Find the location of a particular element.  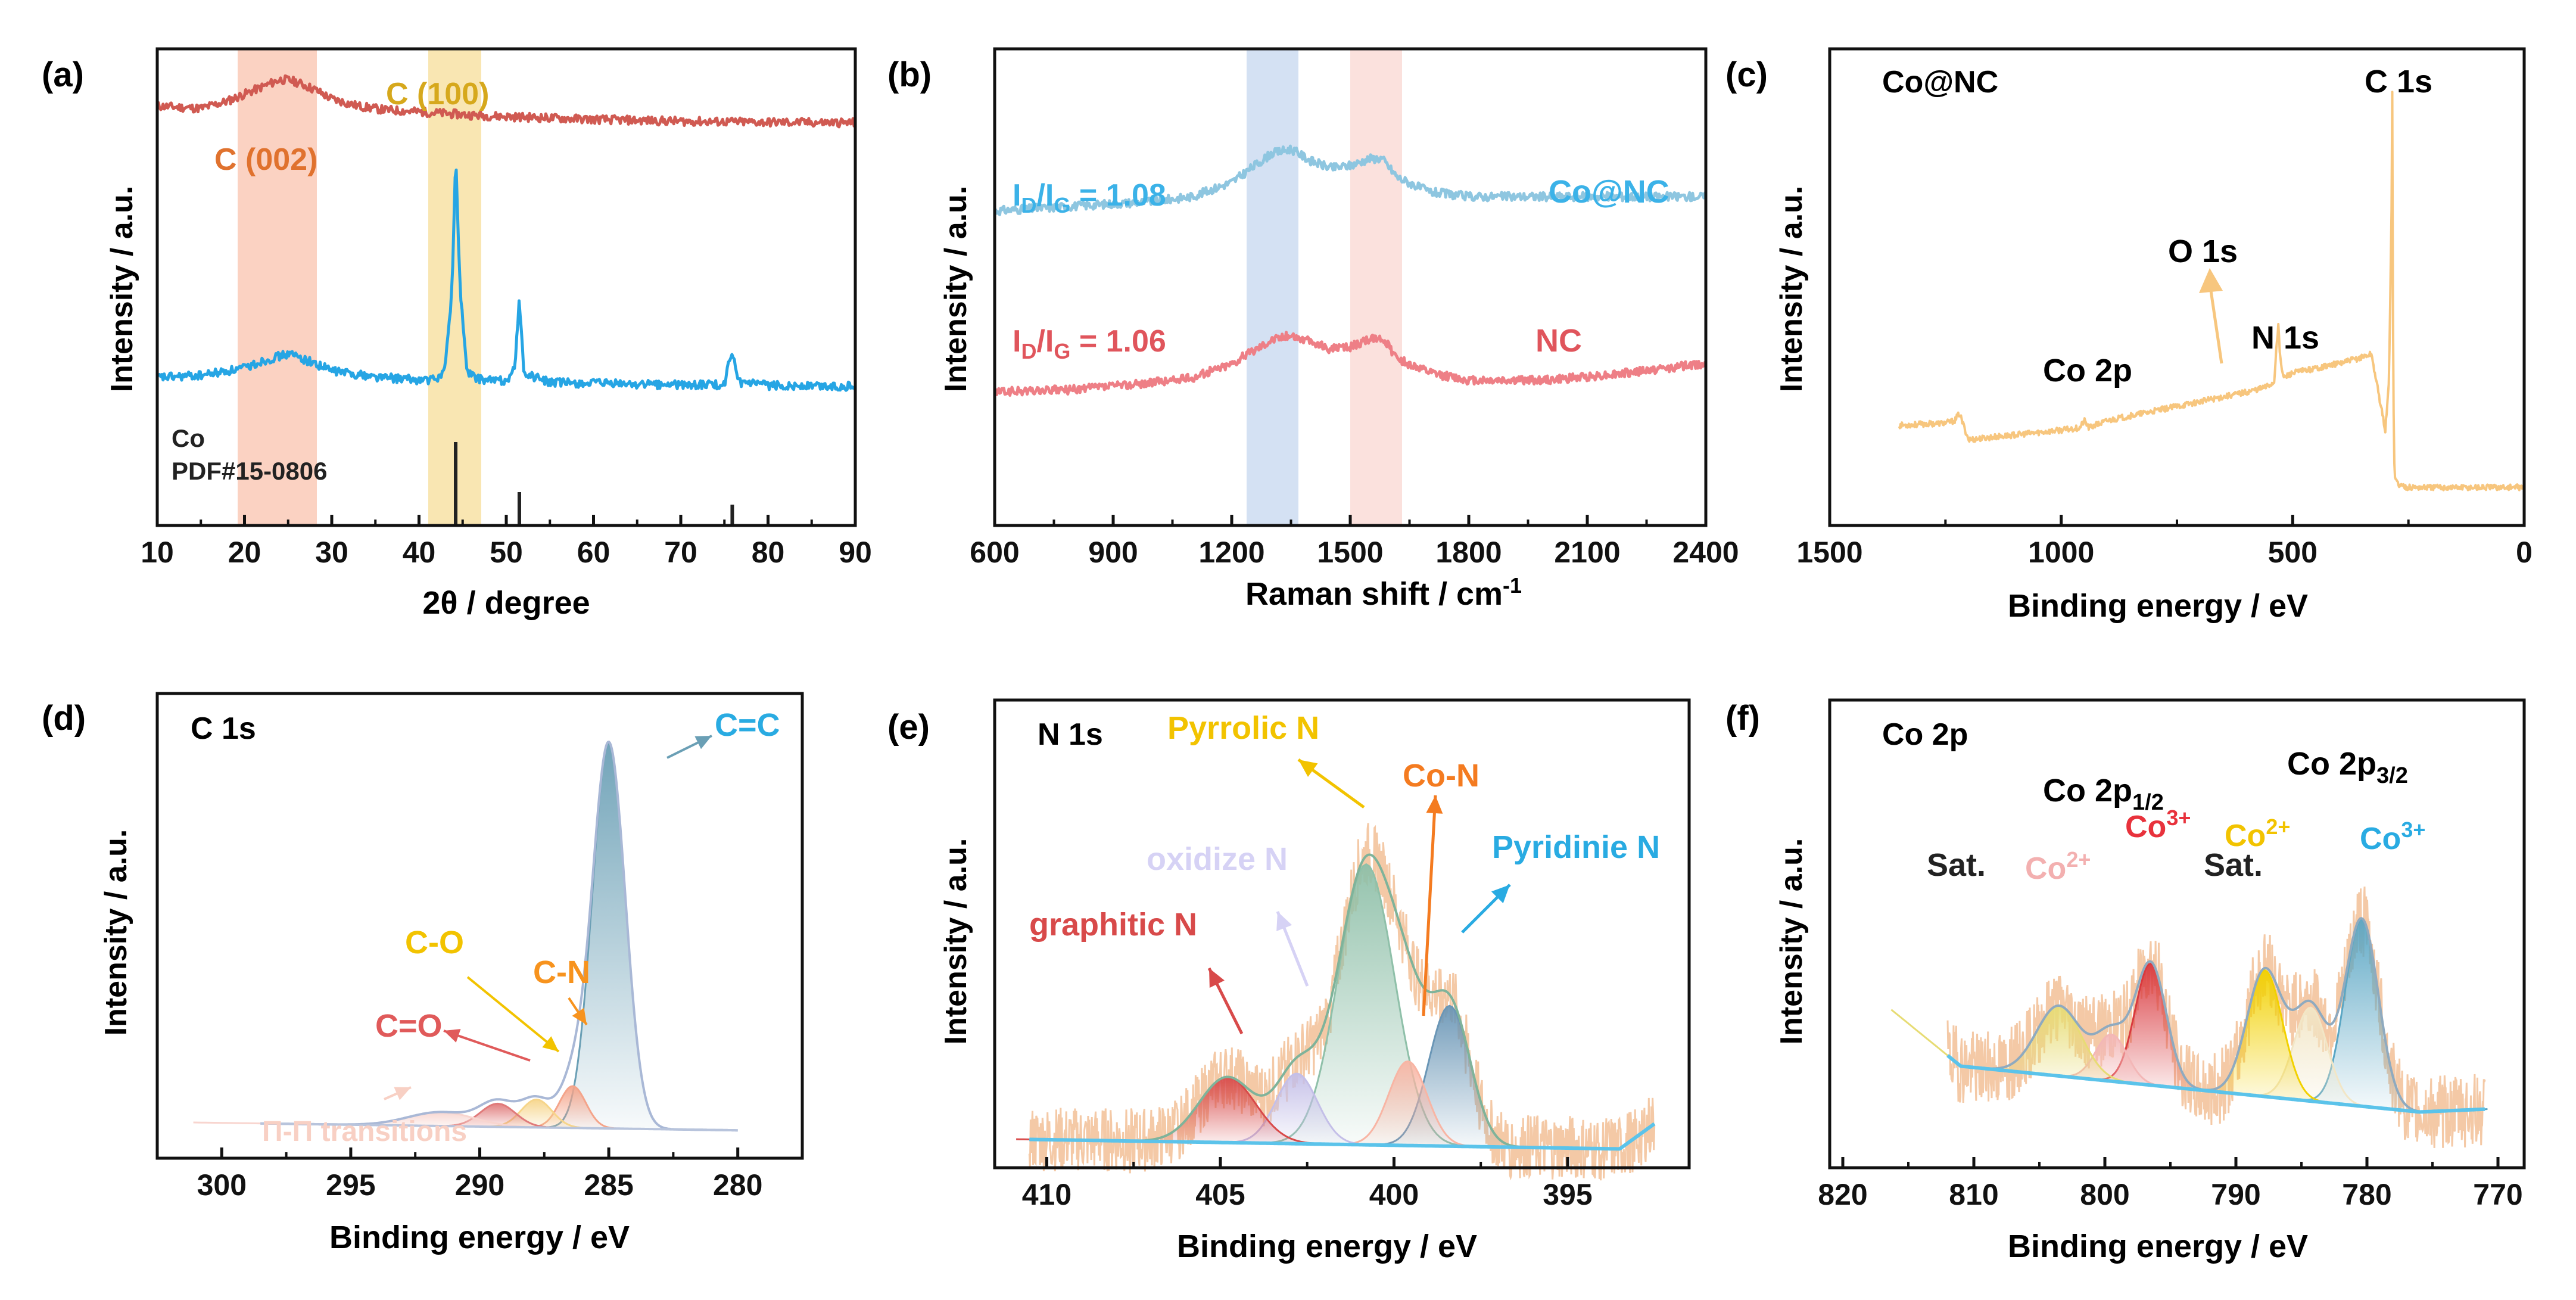

x-tick-label: 280 is located at coordinates (737, 1185).